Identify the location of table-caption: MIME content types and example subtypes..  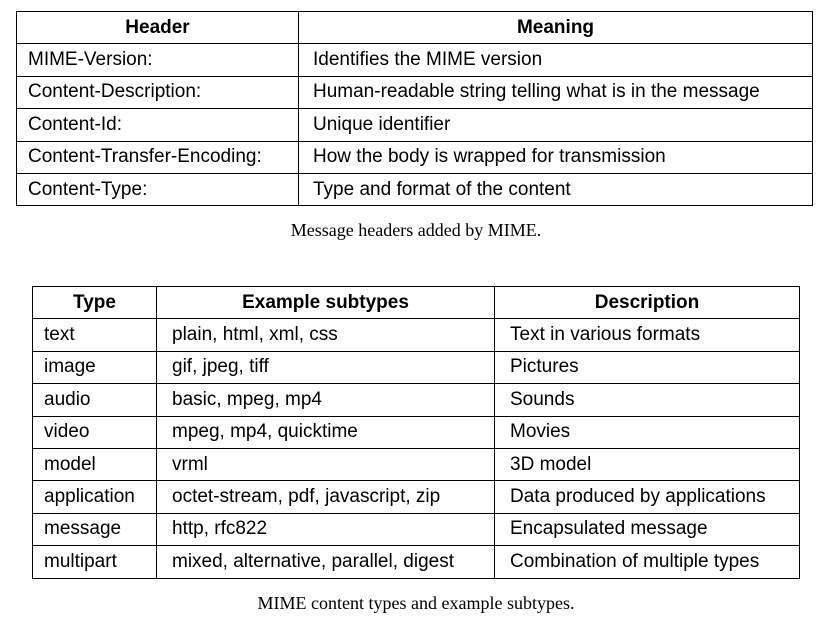
(416, 603).